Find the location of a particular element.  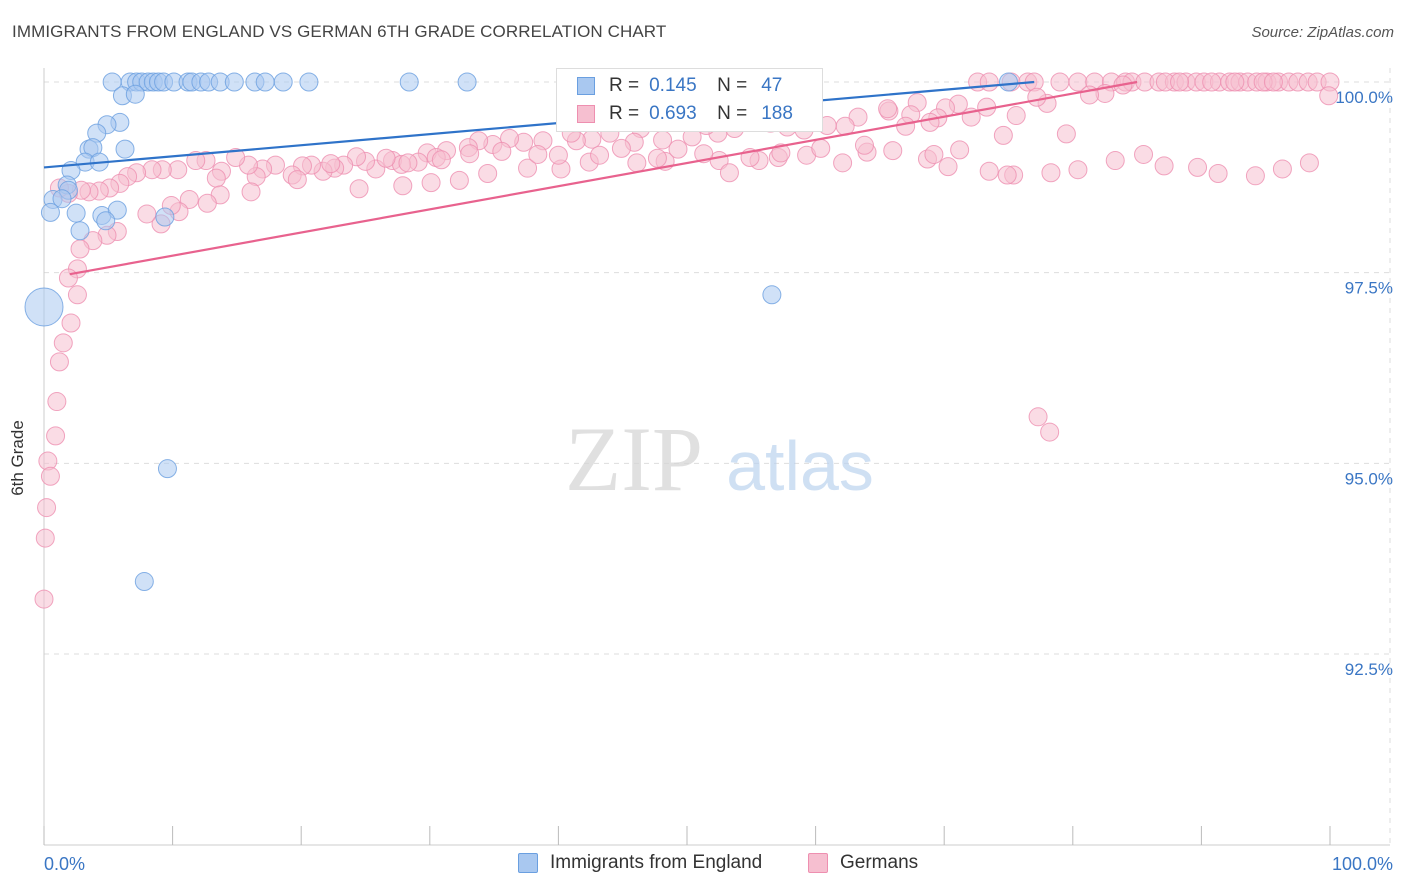

england-swatch is located at coordinates (586, 86).